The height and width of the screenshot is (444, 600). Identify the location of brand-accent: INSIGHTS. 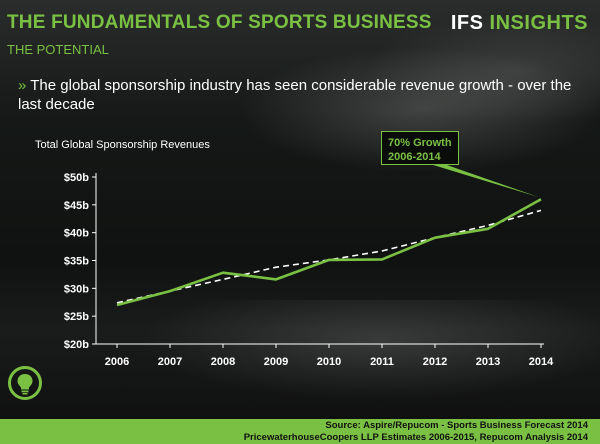
(538, 23).